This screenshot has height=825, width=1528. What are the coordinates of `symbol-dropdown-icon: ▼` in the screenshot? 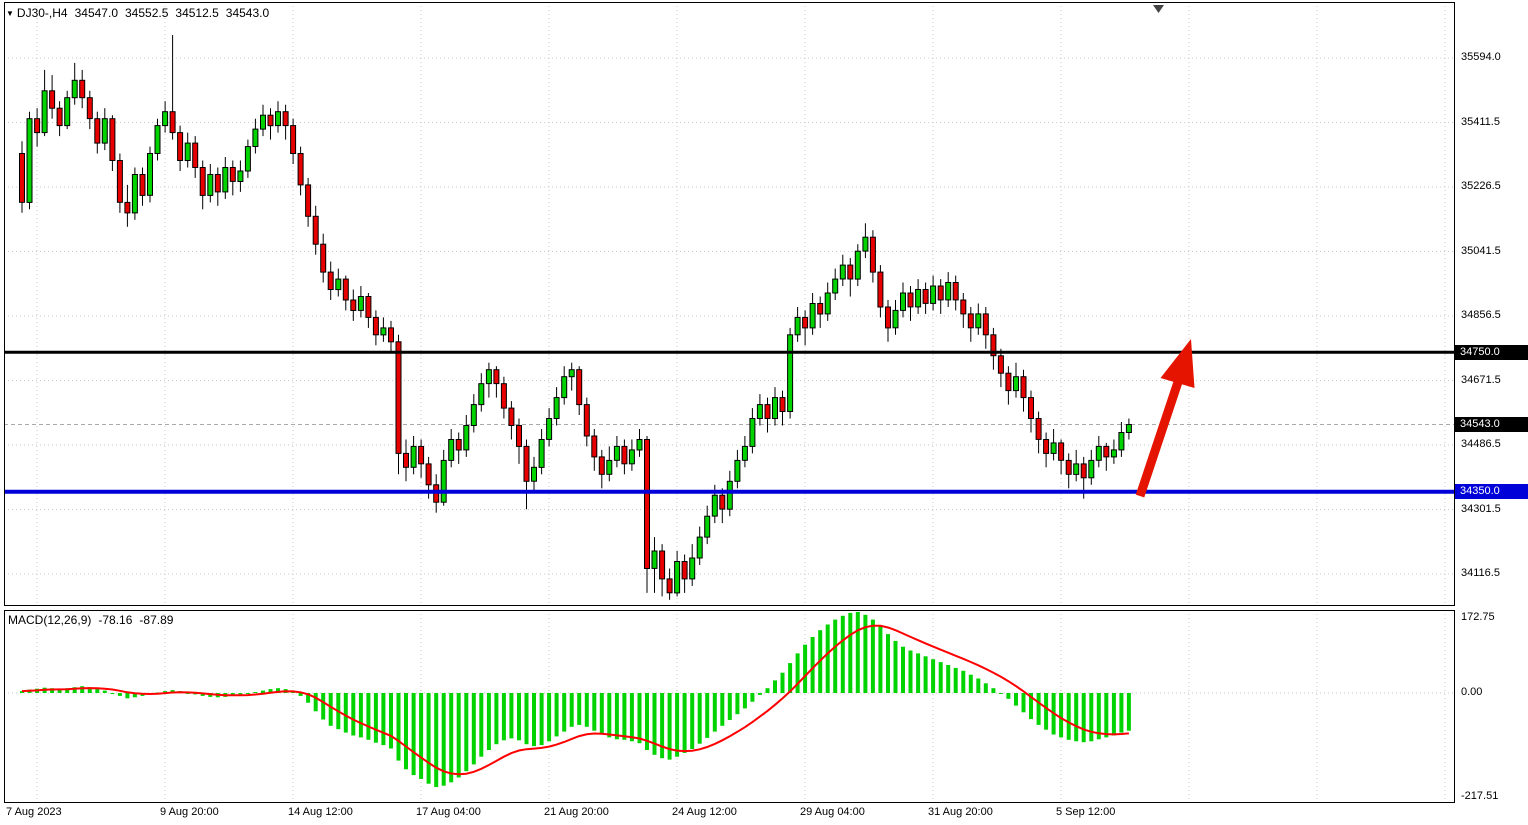 It's located at (10, 13).